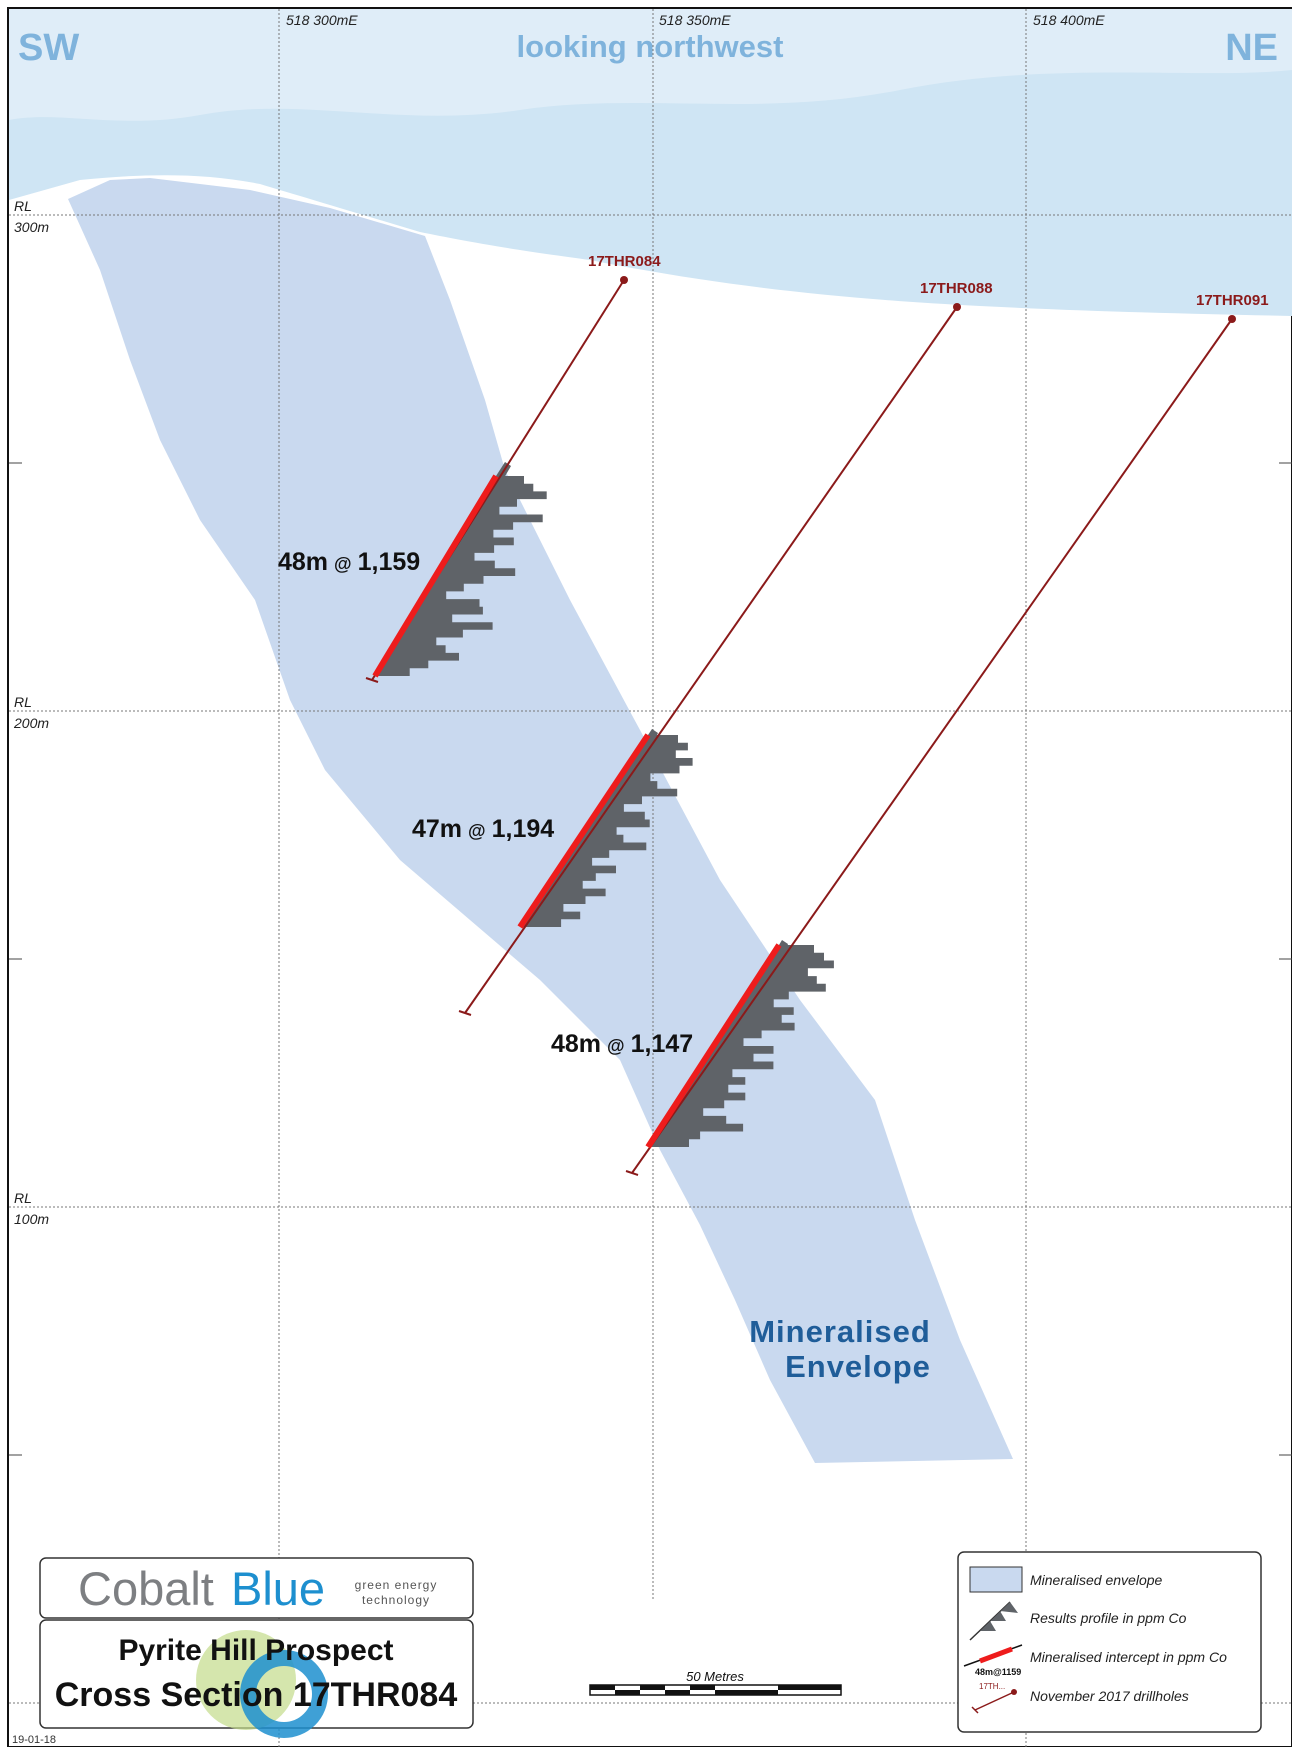 This screenshot has height=1752, width=1292. What do you see at coordinates (284, 1694) in the screenshot?
I see `title-watermark-blue` at bounding box center [284, 1694].